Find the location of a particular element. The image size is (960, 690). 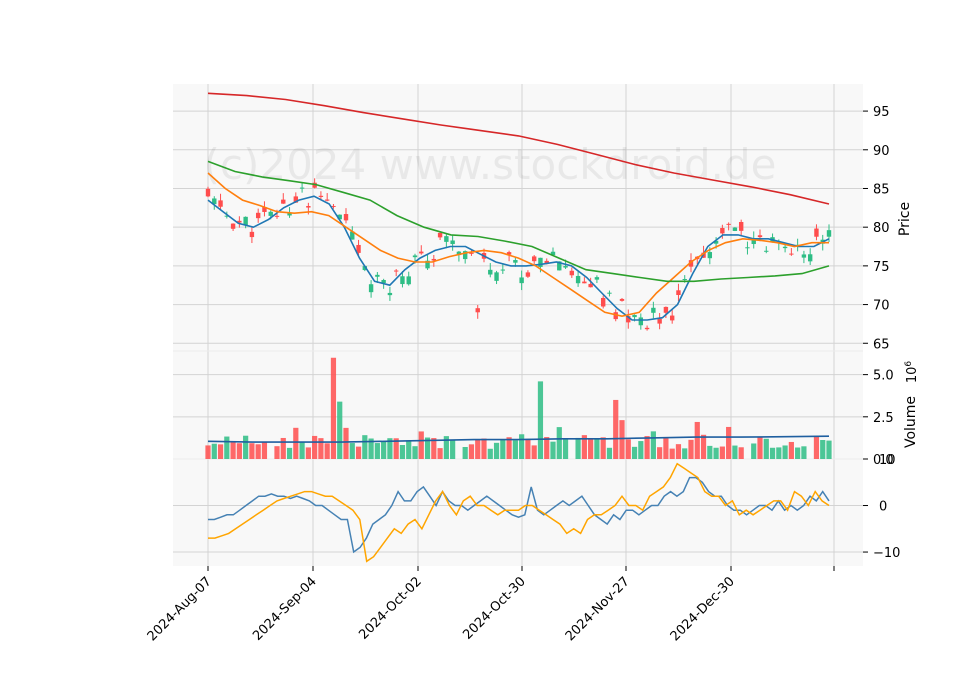

x-tick-label: 2024-Dec-30 is located at coordinates (703, 609).